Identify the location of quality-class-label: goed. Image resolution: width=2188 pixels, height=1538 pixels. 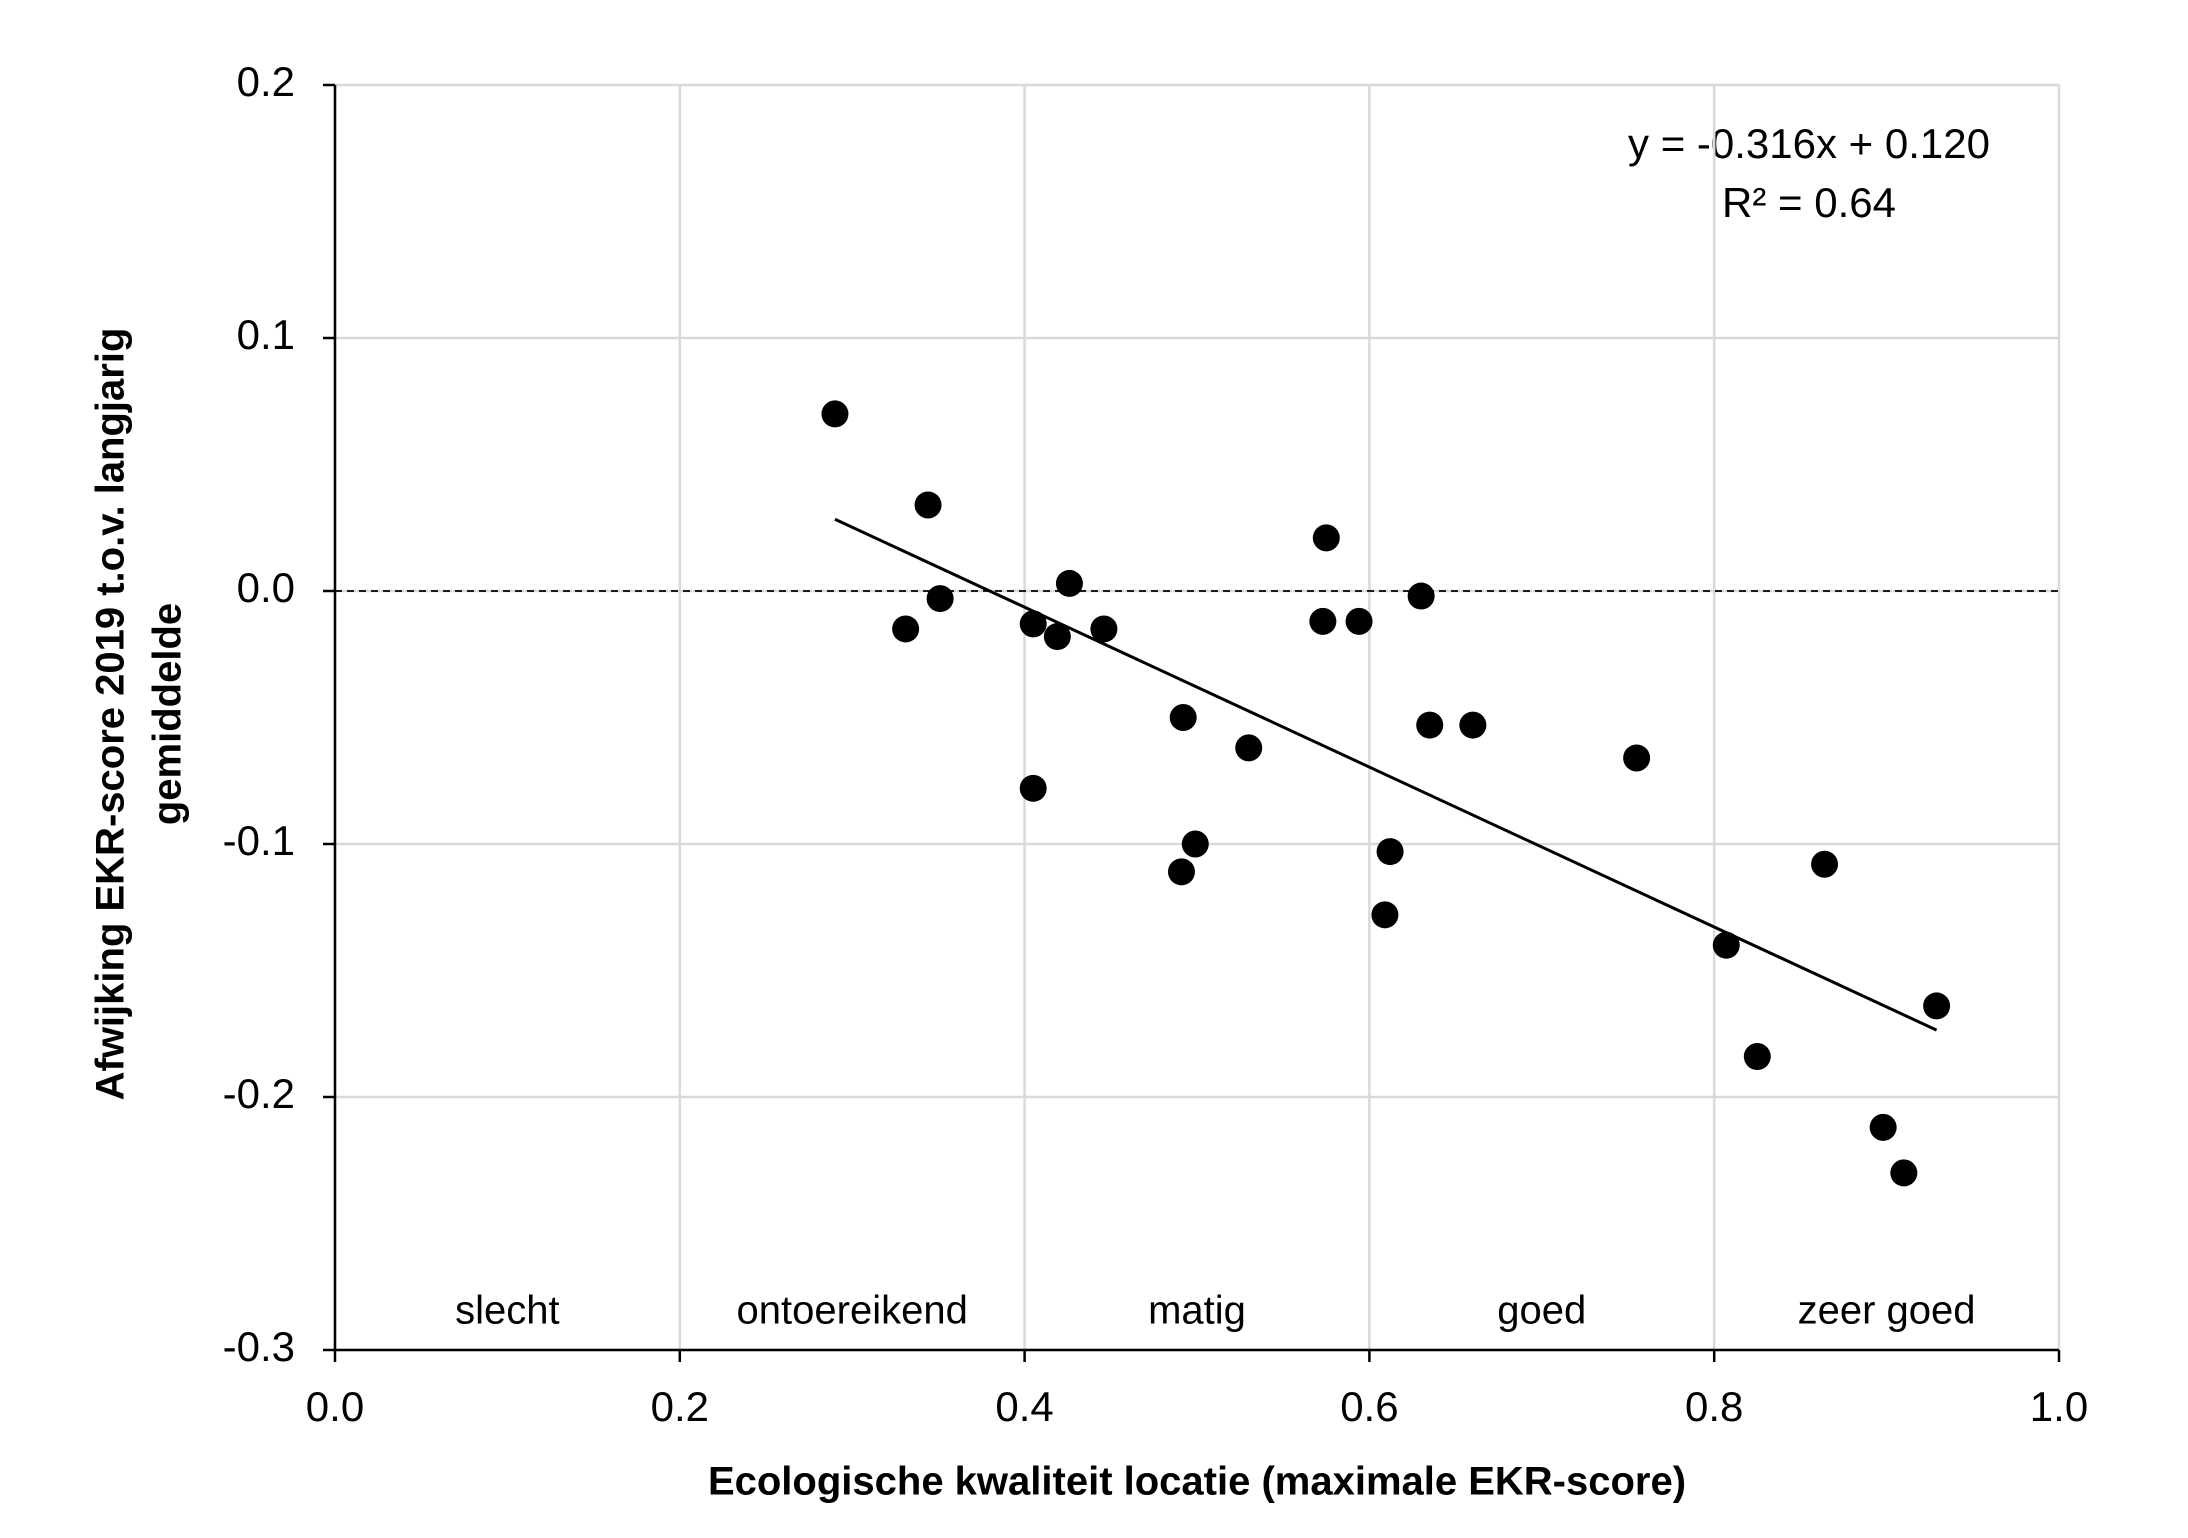
(1541, 1311).